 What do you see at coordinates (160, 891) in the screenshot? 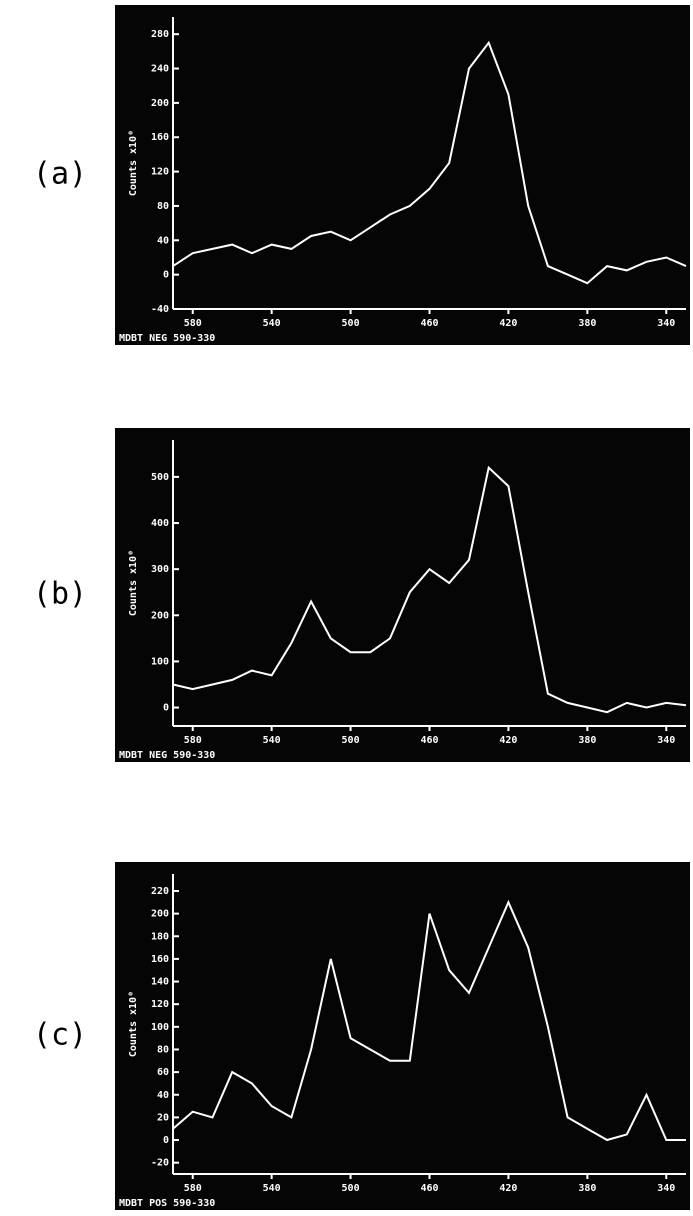
I see `y-tick-label: 220` at bounding box center [160, 891].